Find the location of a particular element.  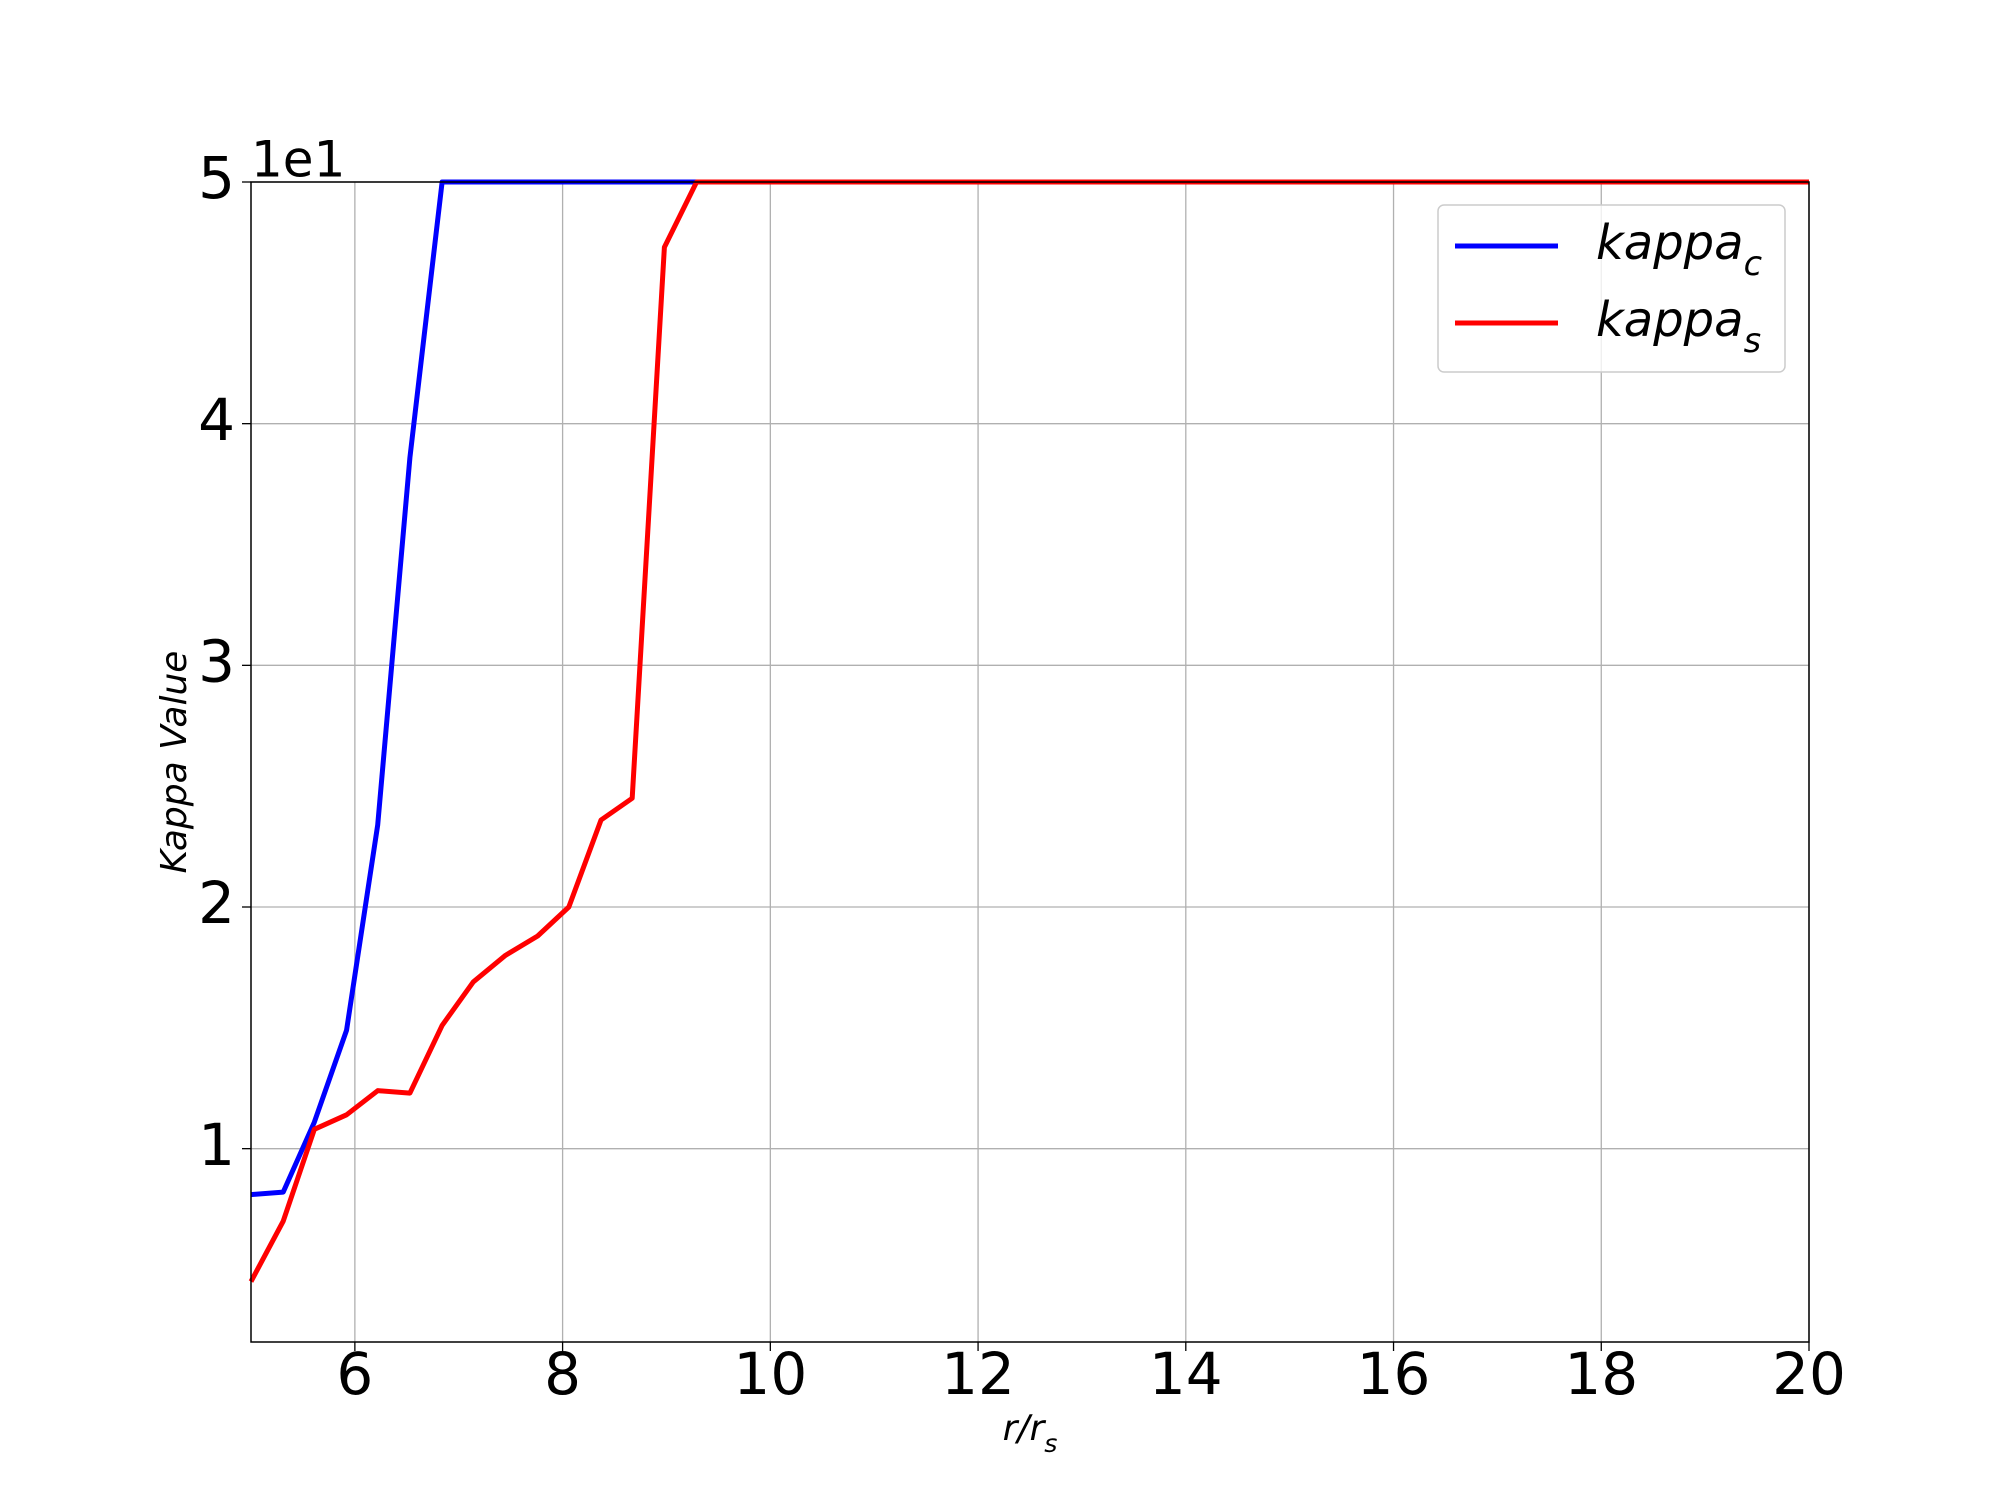

y-tick-label: 3 is located at coordinates (216, 661).